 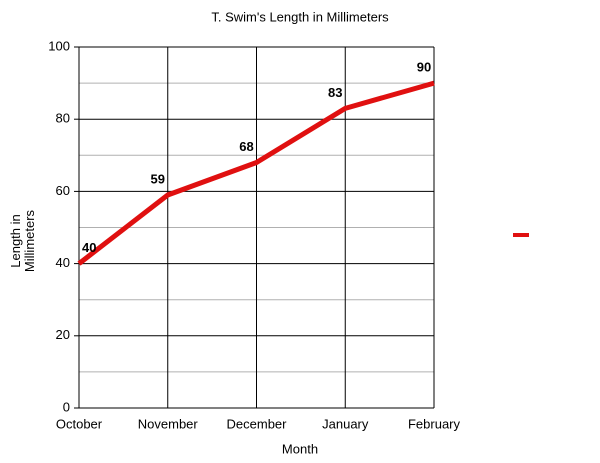 I want to click on x-tick-label: November, so click(x=168, y=423).